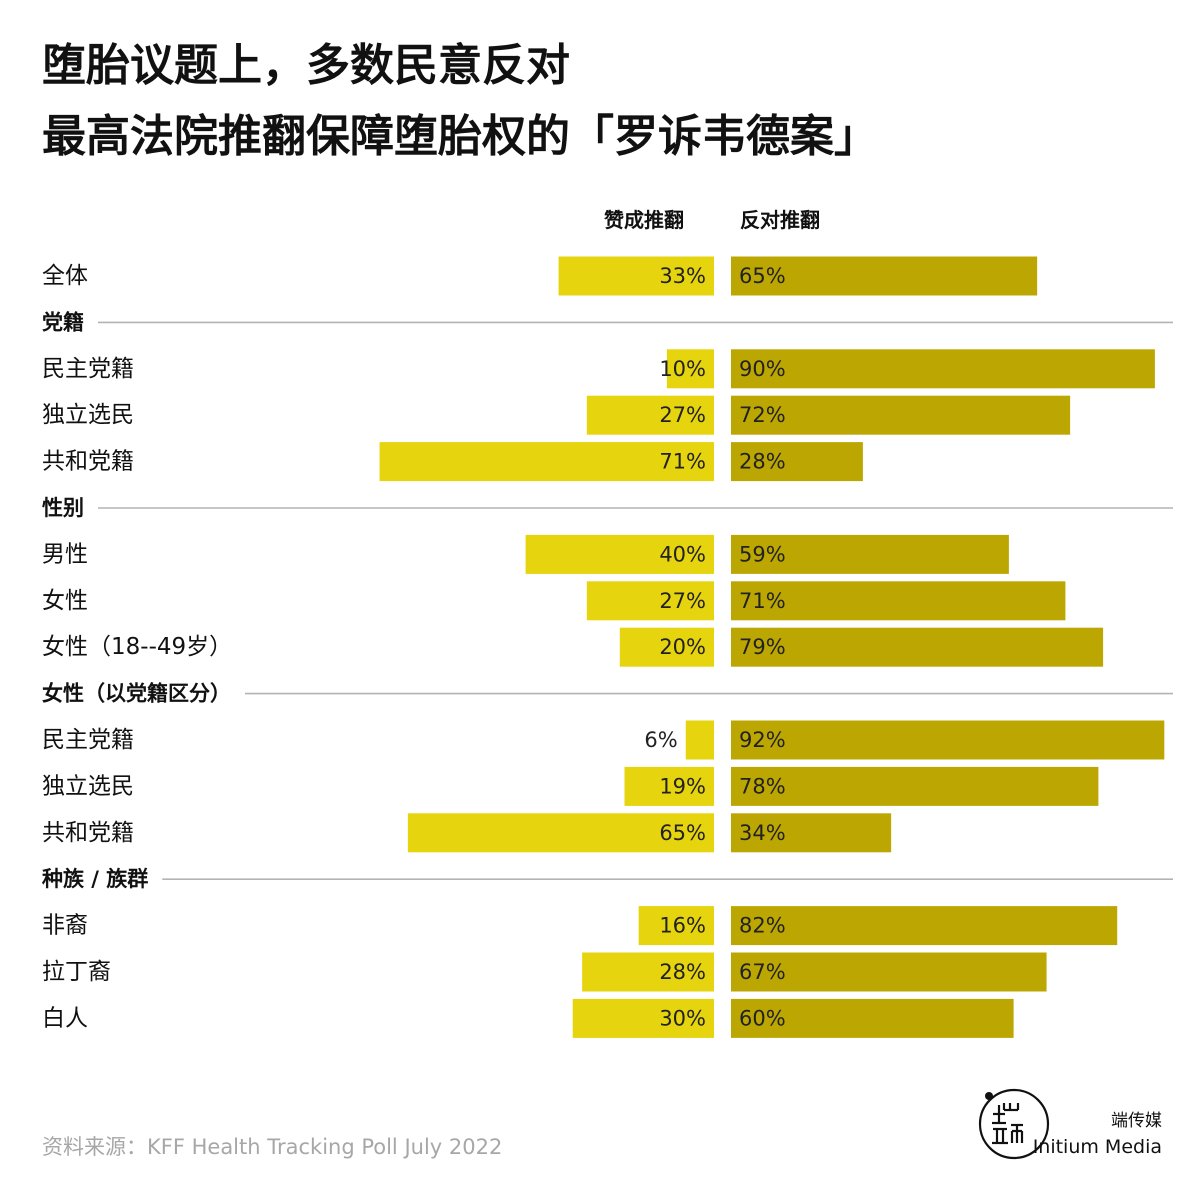 Image resolution: width=1200 pixels, height=1200 pixels. Describe the element at coordinates (1136, 1121) in the screenshot. I see `brand-name-cn: 端传媒` at that location.